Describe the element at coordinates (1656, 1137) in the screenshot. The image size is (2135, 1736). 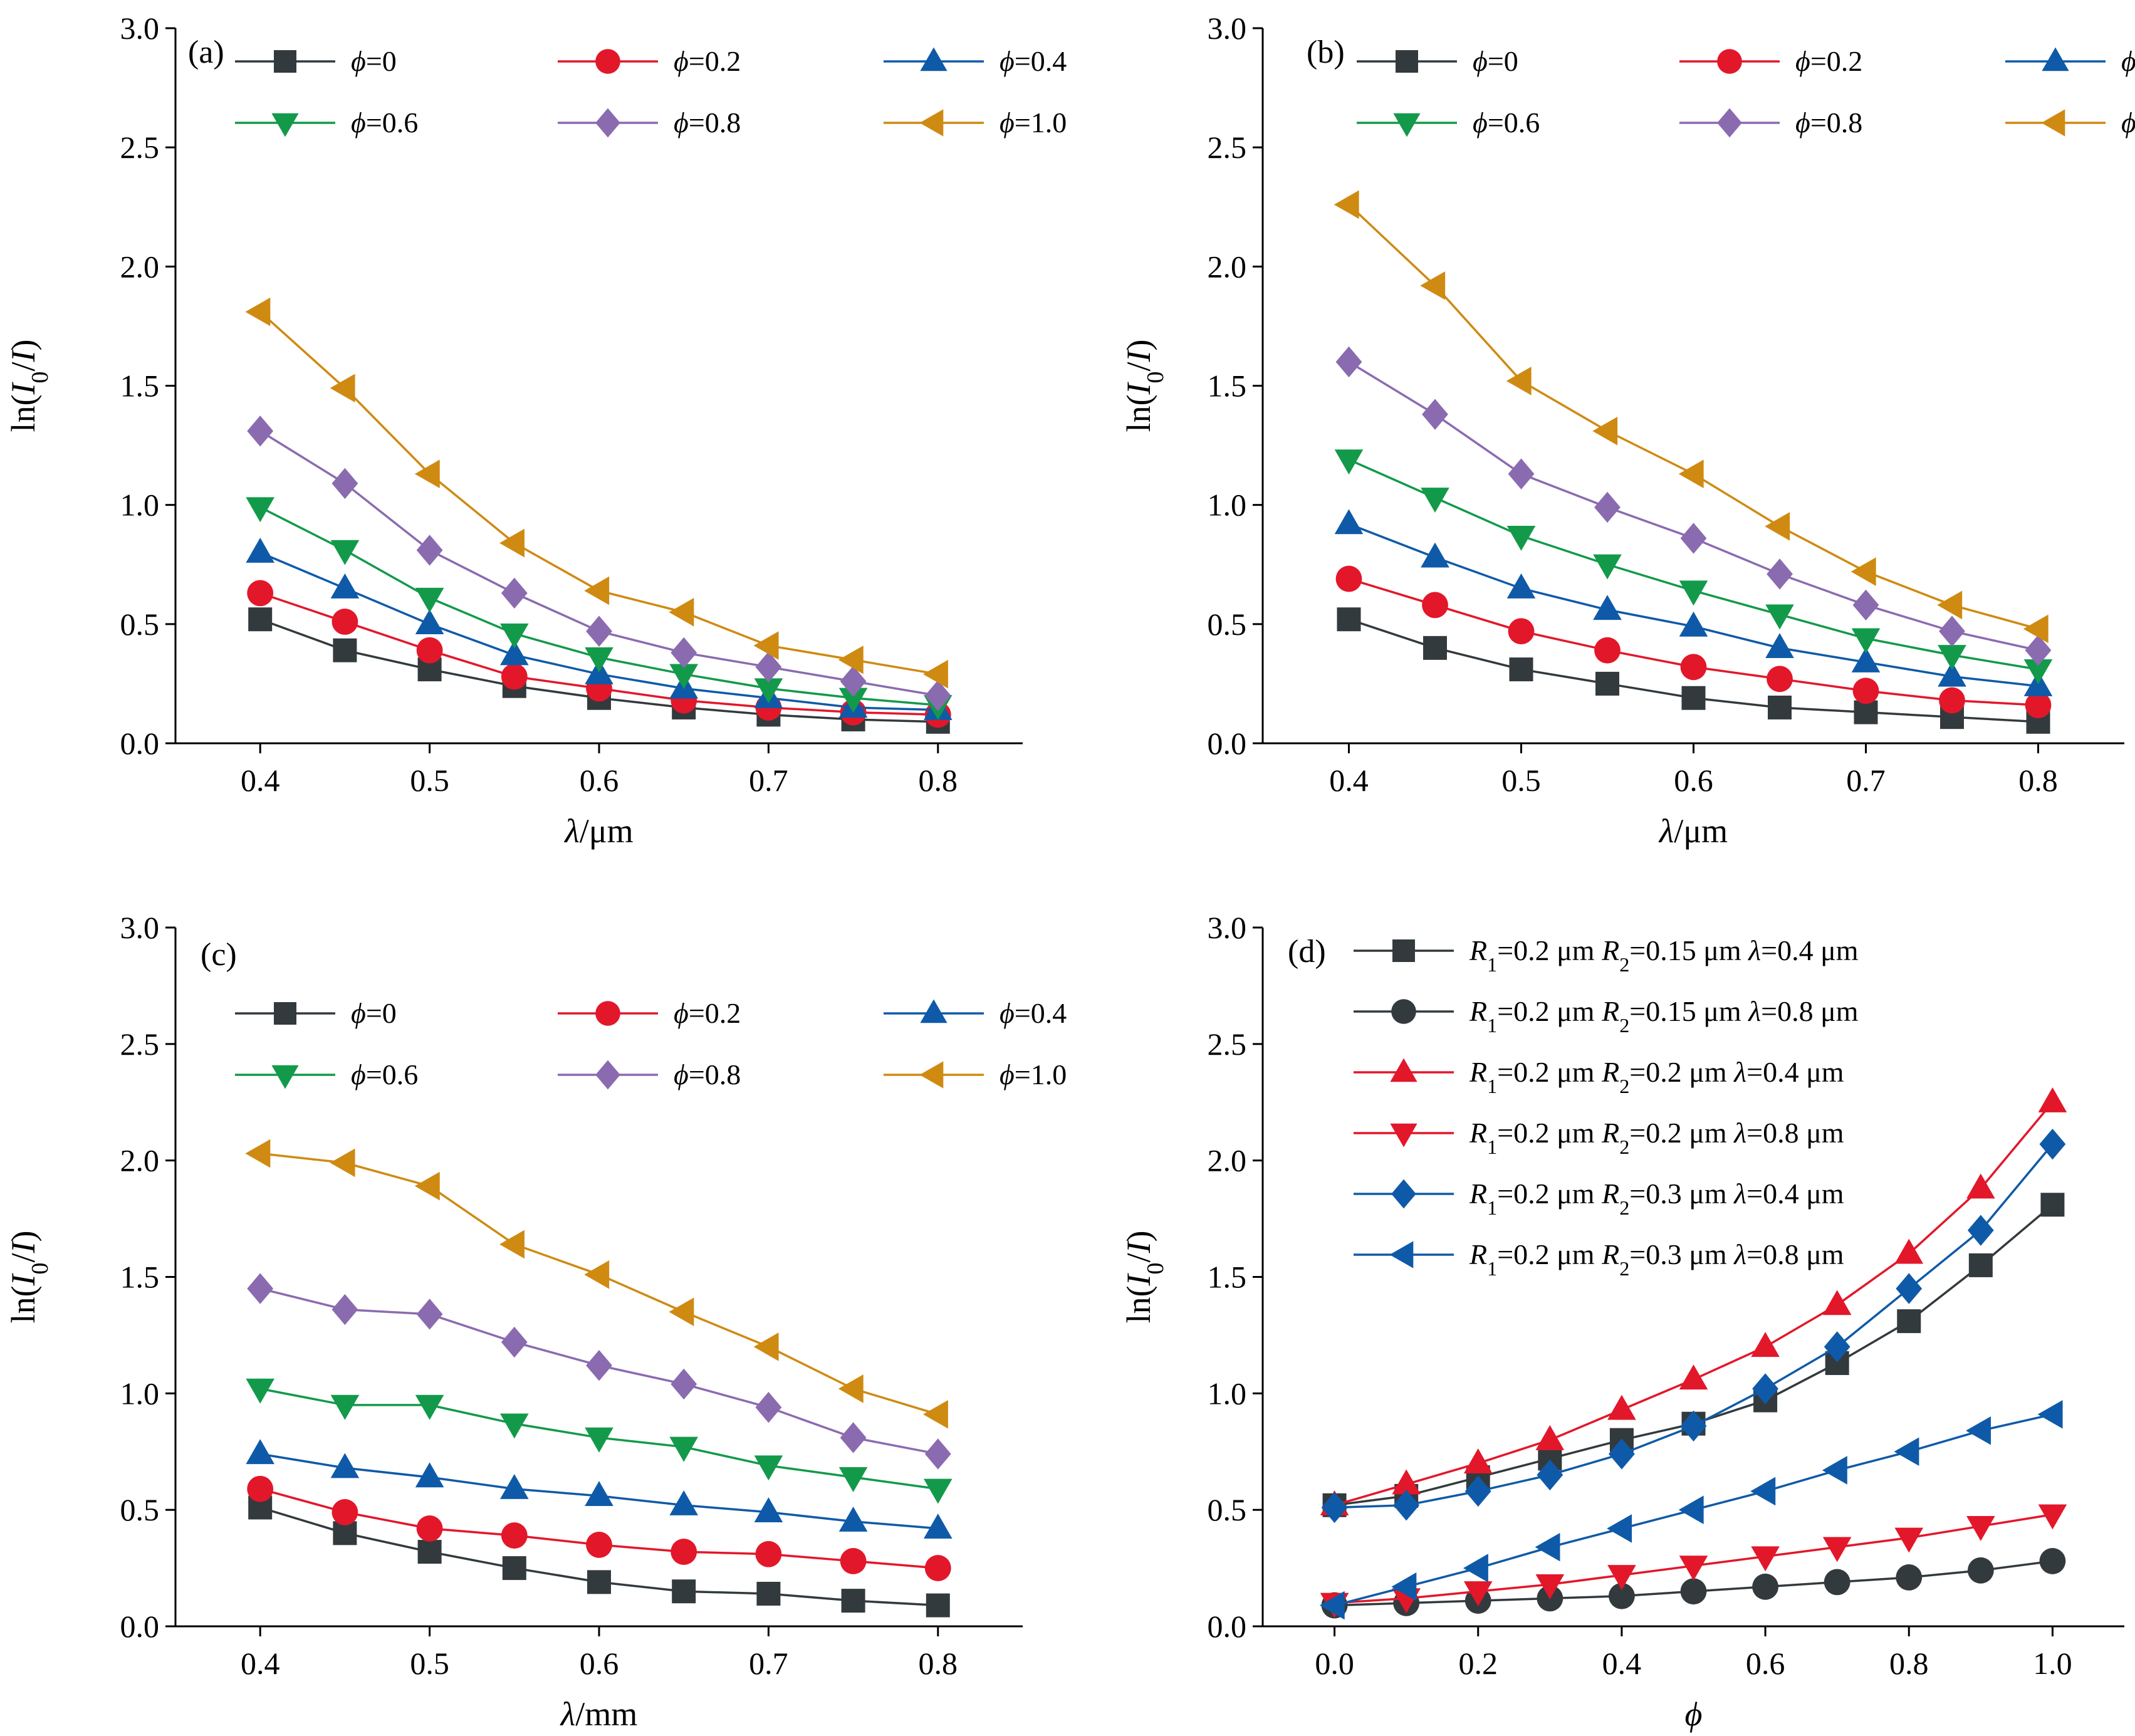
I see `legend-label: R1=0.2 μm R2=0.2 μm λ=0.8 μm` at that location.